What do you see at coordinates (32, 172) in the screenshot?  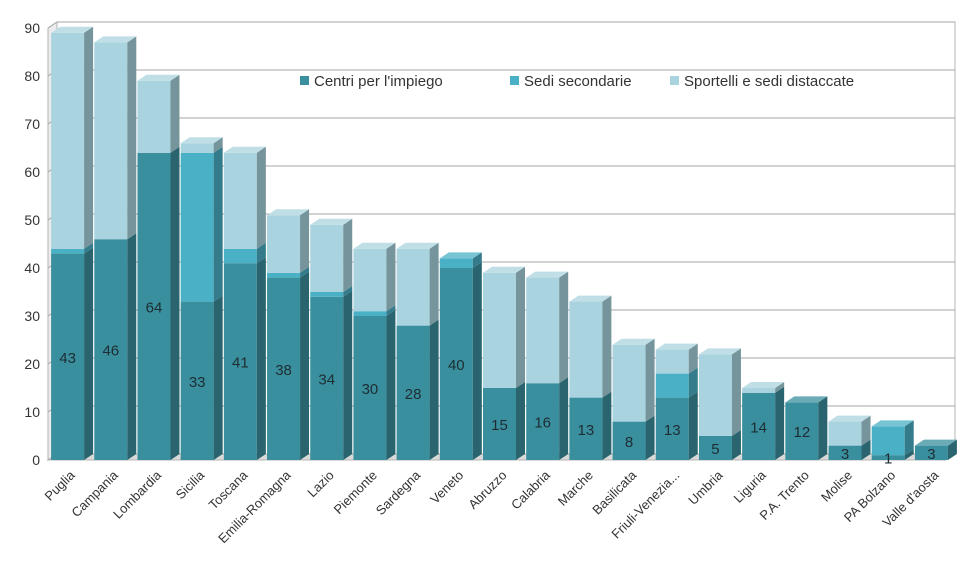 I see `y-tick-label: 60` at bounding box center [32, 172].